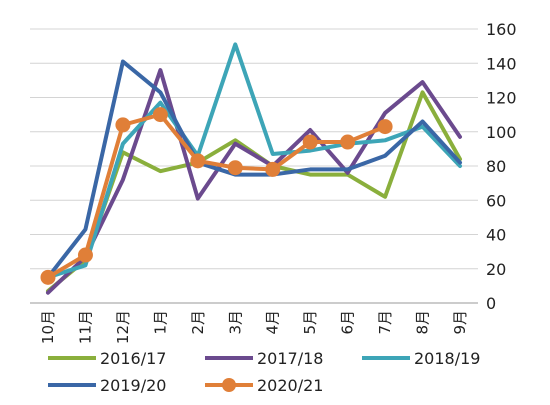 The width and height of the screenshot is (550, 405). Describe the element at coordinates (290, 385) in the screenshot. I see `legend-label: 2020/21` at that location.